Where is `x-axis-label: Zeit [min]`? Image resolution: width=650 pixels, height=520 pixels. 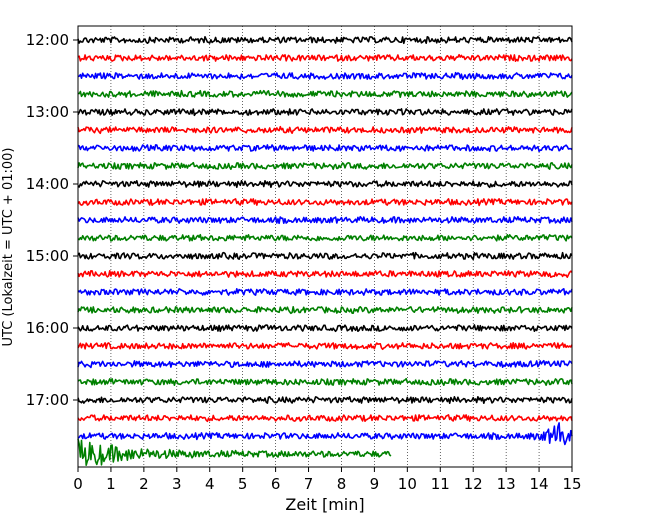
x-axis-label: Zeit [min] is located at coordinates (324, 504).